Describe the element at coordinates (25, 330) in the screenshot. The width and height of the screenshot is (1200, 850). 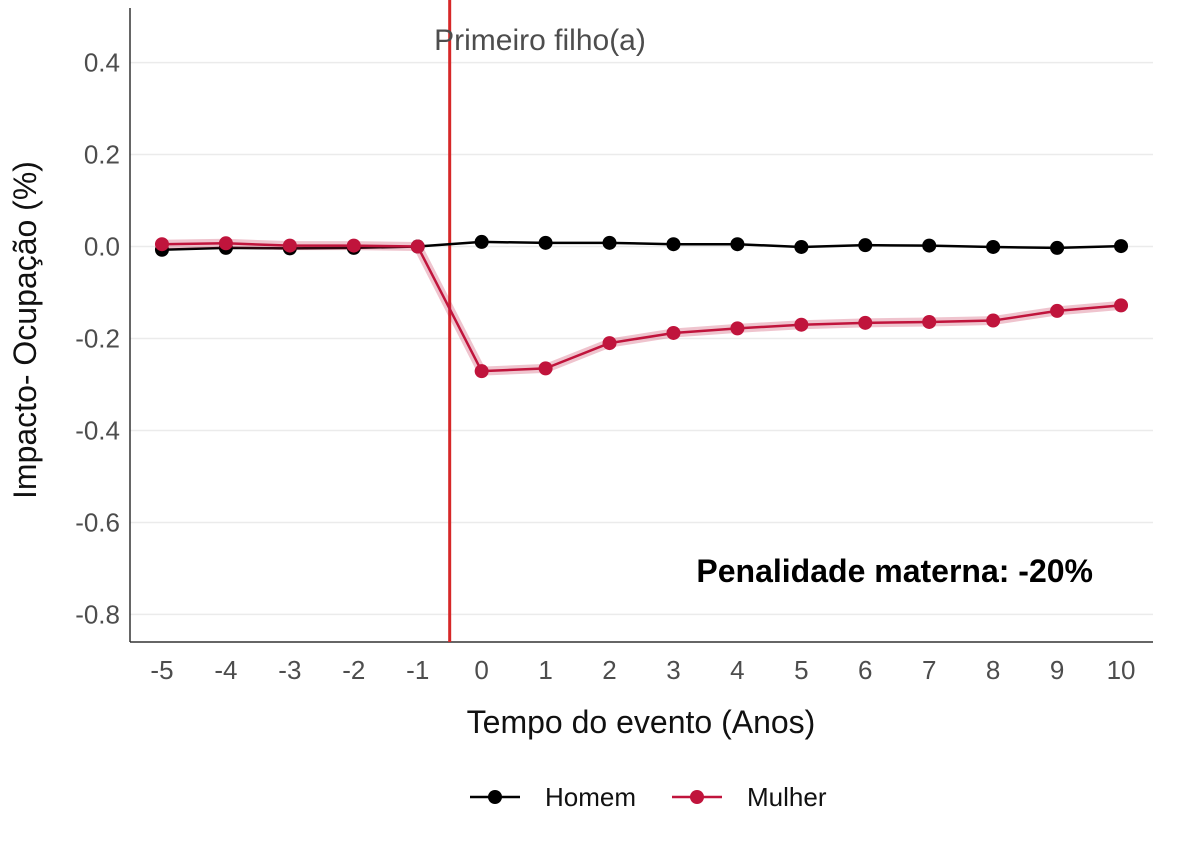
I see `y-axis-title: Impacto- Ocupação (%)` at that location.